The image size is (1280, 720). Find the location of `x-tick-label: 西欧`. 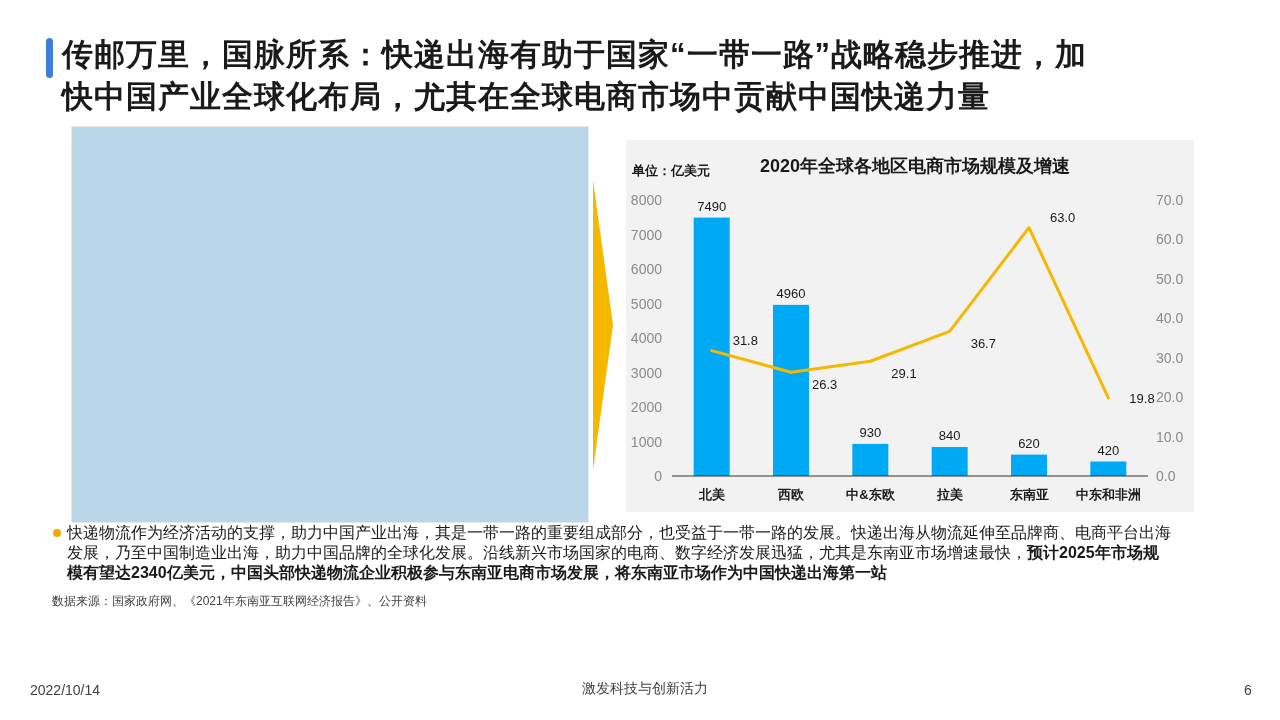

x-tick-label: 西欧 is located at coordinates (791, 494).